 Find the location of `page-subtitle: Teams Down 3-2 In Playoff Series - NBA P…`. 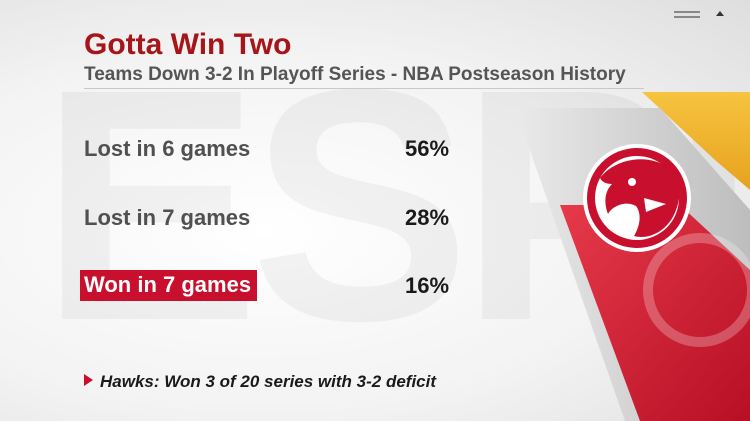

page-subtitle: Teams Down 3-2 In Playoff Series - NBA P… is located at coordinates (355, 74).